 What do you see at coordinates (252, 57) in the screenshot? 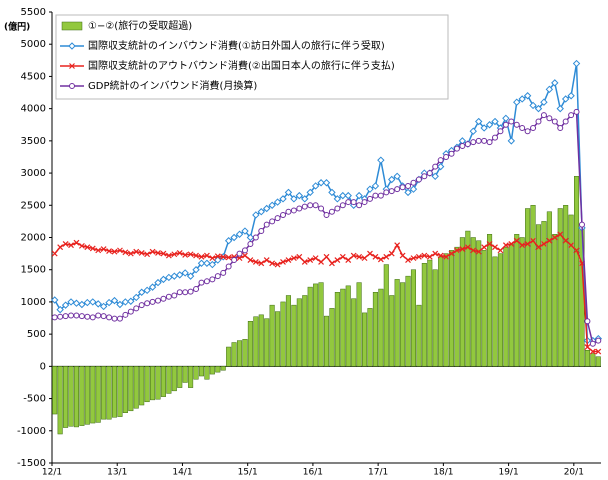
I see `legend-box` at bounding box center [252, 57].